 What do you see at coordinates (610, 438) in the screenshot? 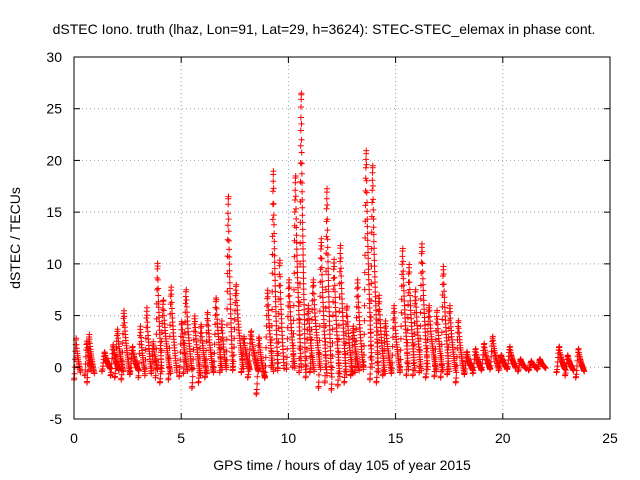
I see `x-tick-label: 25` at bounding box center [610, 438].